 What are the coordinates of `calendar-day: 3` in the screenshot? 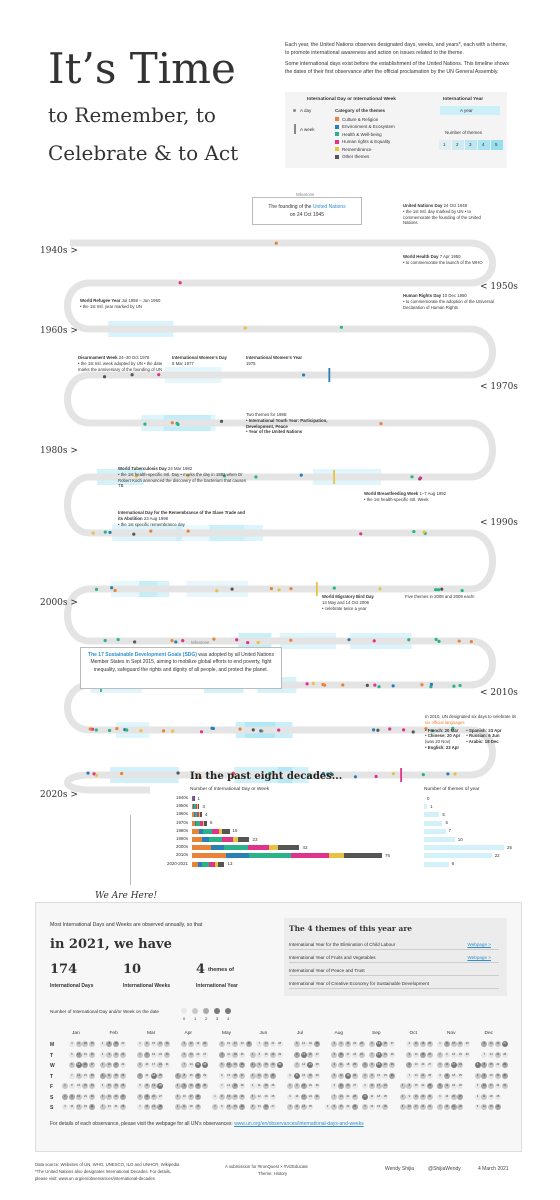 It's located at (334, 1054).